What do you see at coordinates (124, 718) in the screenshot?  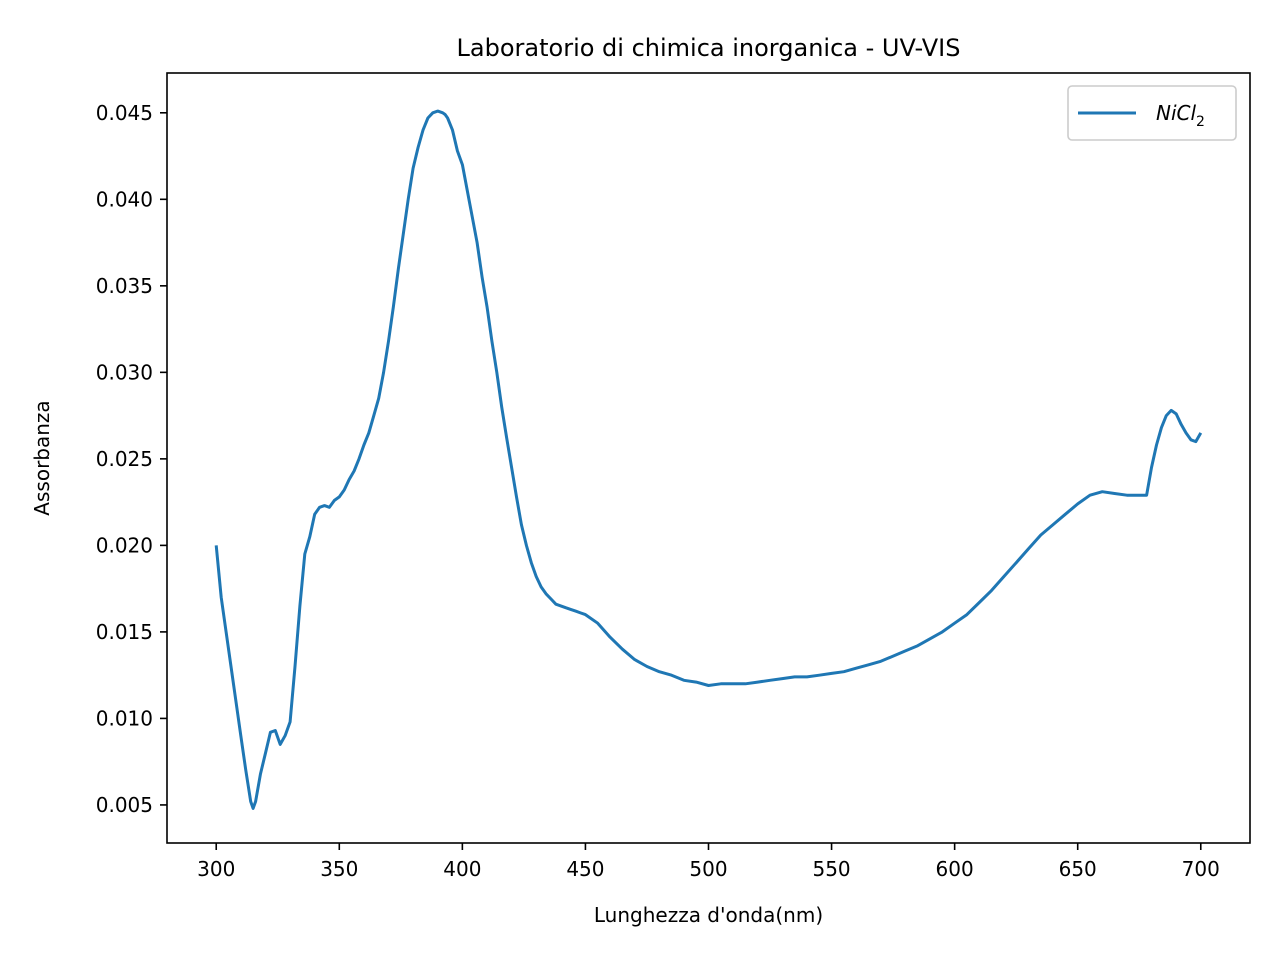 I see `y-tick-label: 0.010` at bounding box center [124, 718].